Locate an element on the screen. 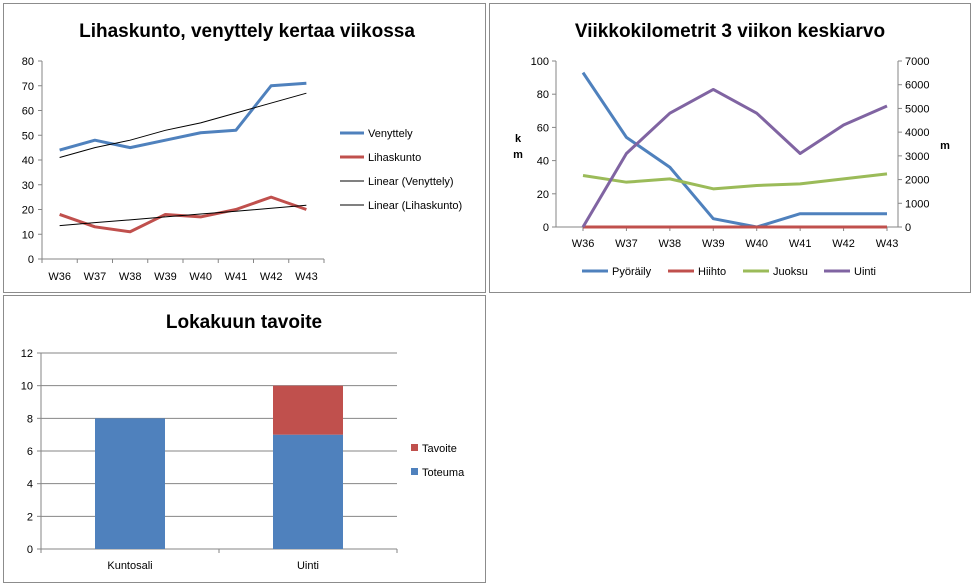 The height and width of the screenshot is (586, 975). y-tick-label-right: 5000 is located at coordinates (917, 109).